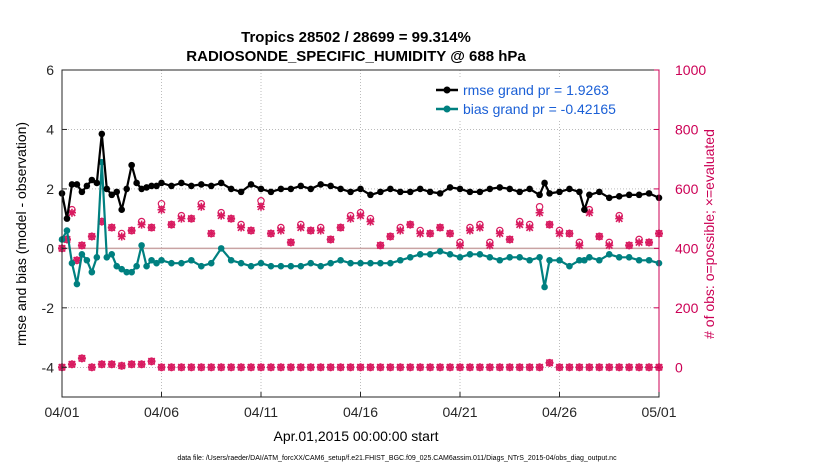 The height and width of the screenshot is (470, 830). What do you see at coordinates (360, 412) in the screenshot?
I see `x-tick-label: 04/16` at bounding box center [360, 412].